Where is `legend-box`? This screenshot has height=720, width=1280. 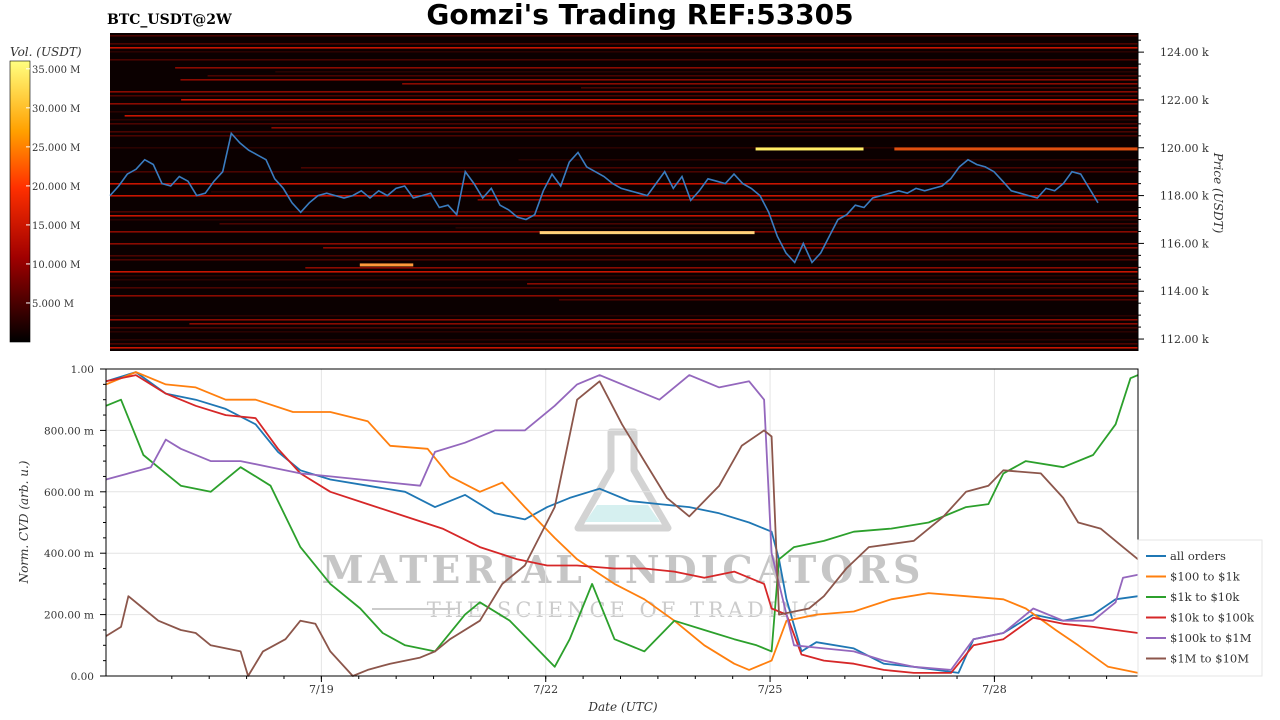 legend-box is located at coordinates (1200, 608).